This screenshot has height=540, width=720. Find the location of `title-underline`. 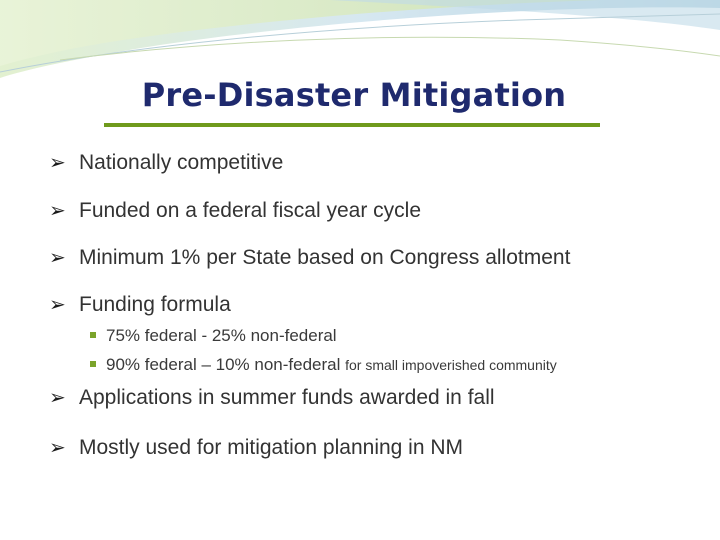

title-underline is located at coordinates (352, 125).